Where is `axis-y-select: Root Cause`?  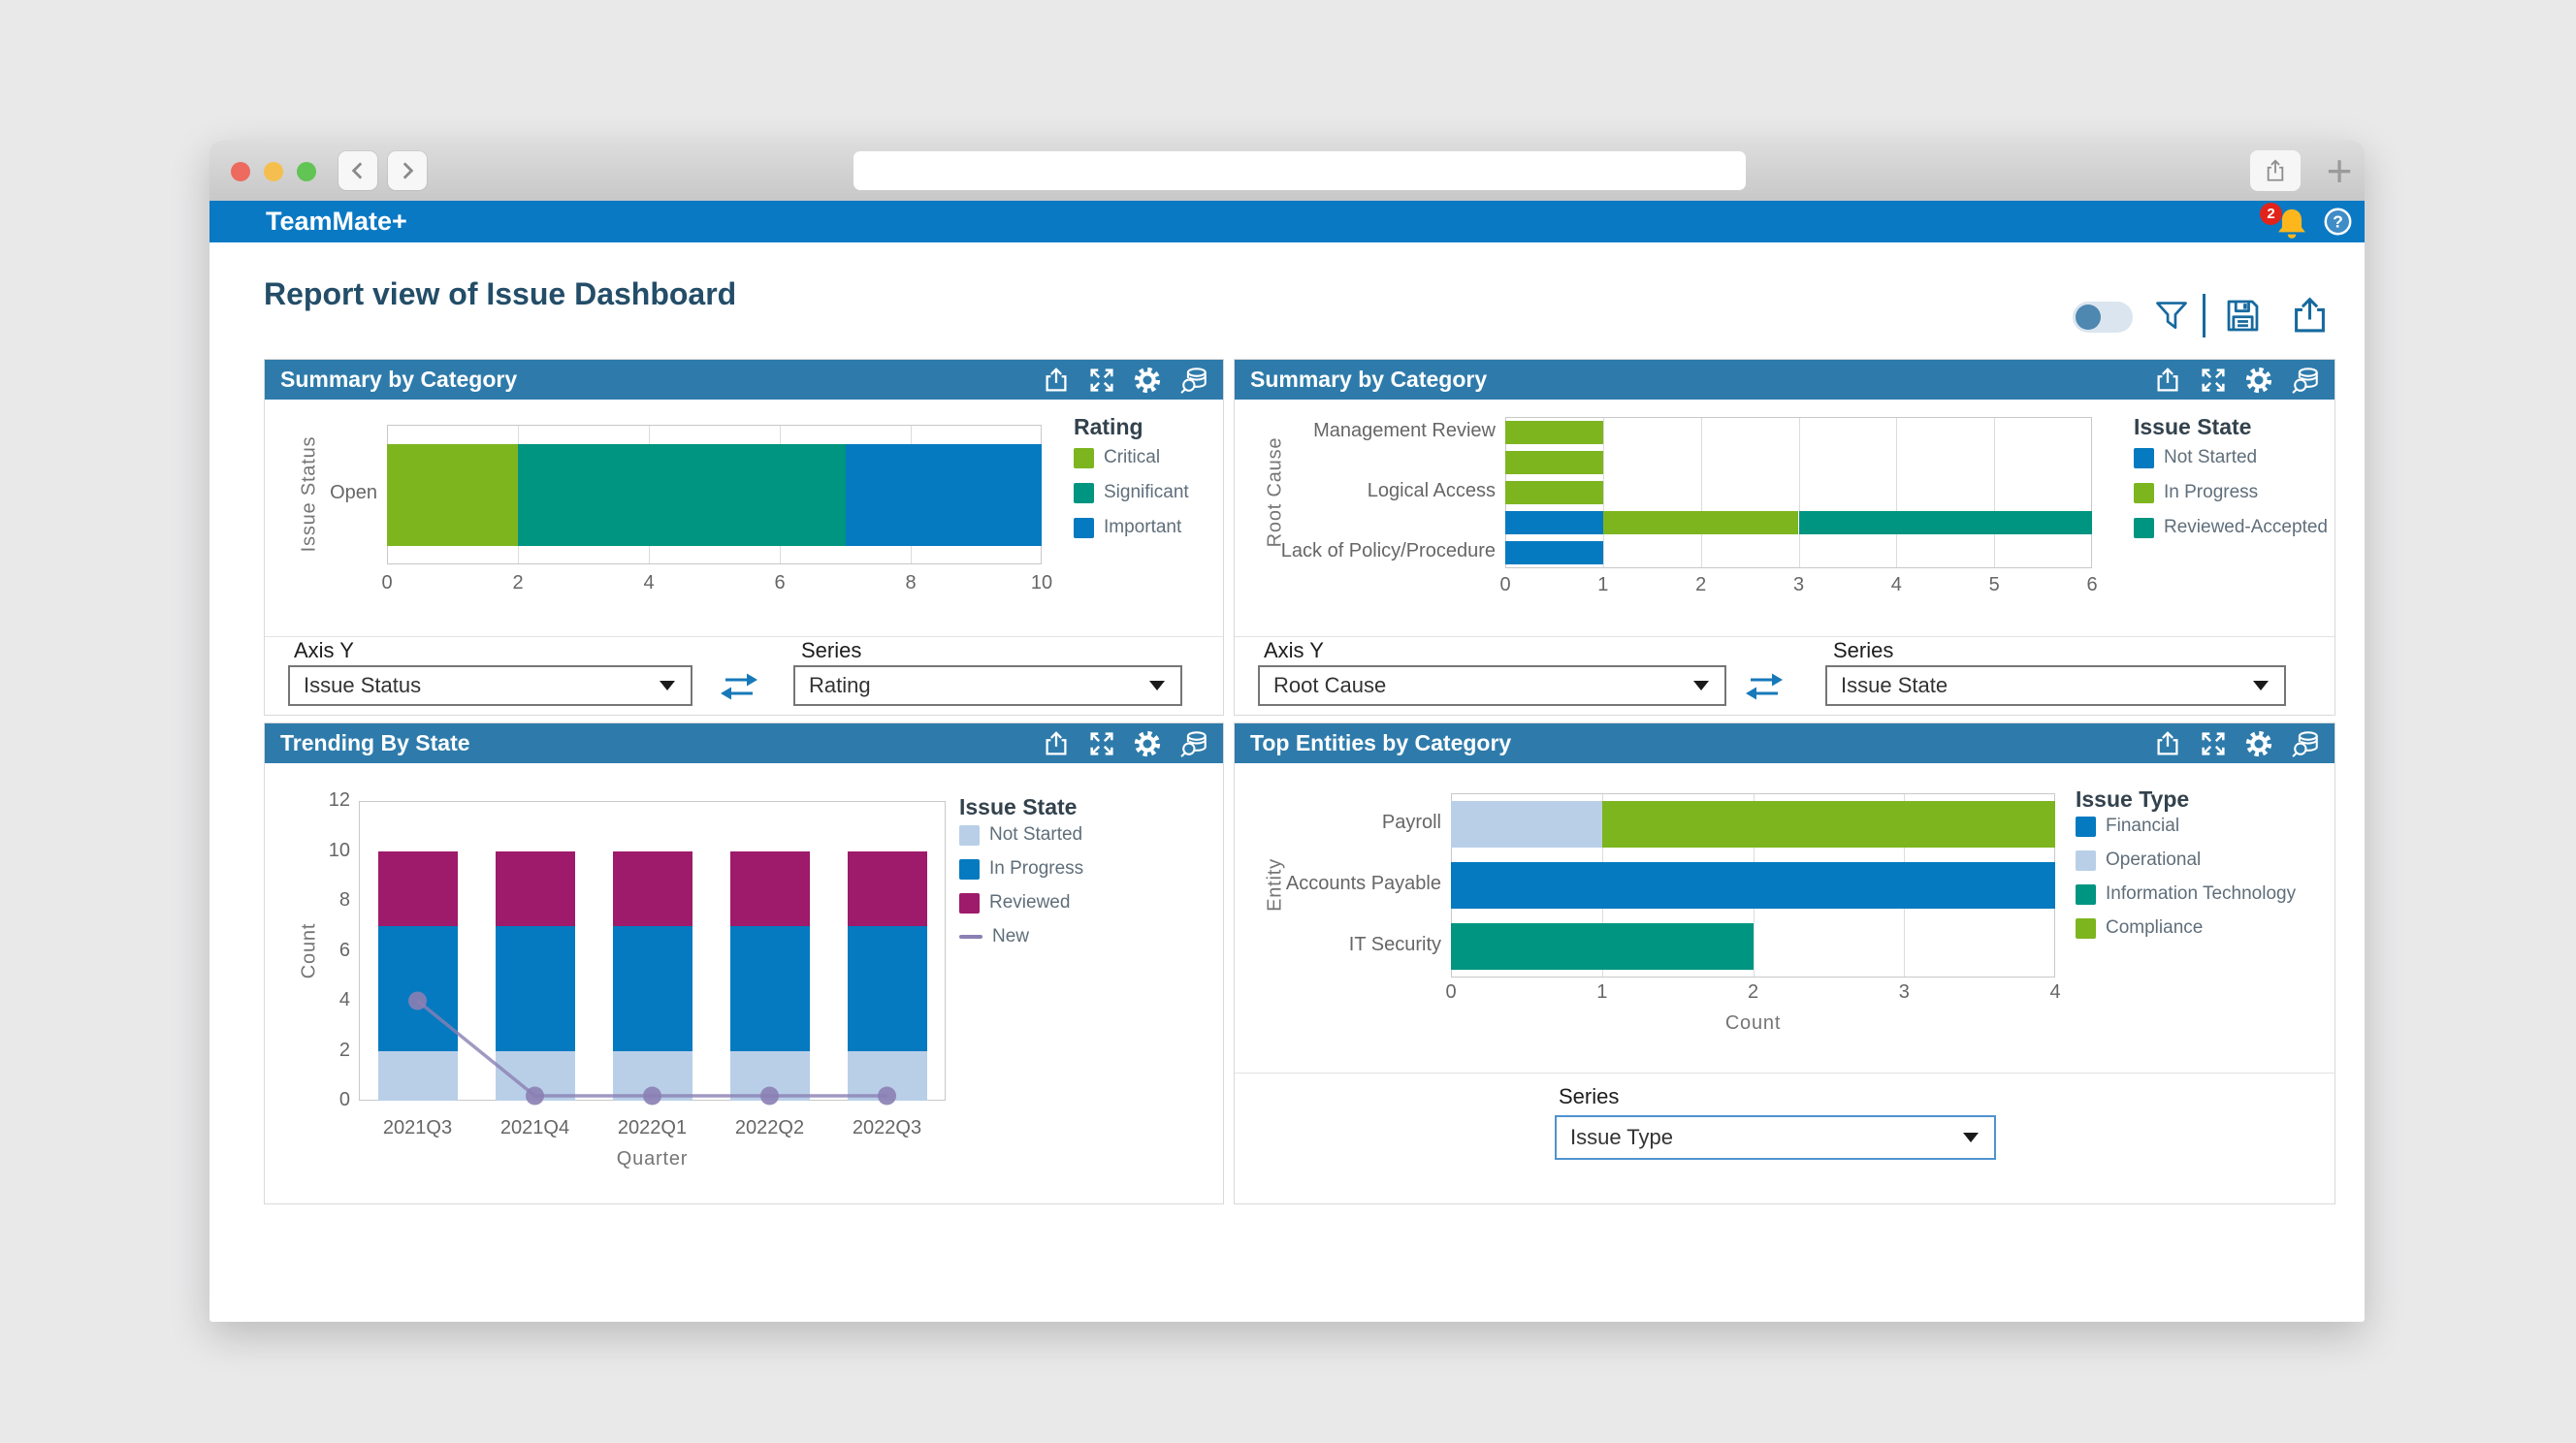
axis-y-select: Root Cause is located at coordinates (1492, 686).